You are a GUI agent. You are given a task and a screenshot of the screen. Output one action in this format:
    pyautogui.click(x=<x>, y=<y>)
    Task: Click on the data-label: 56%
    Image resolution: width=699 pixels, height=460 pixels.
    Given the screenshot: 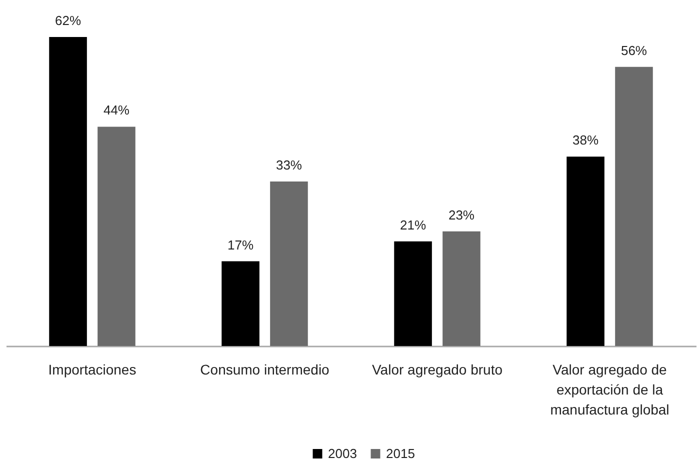 What is the action you would take?
    pyautogui.click(x=634, y=50)
    